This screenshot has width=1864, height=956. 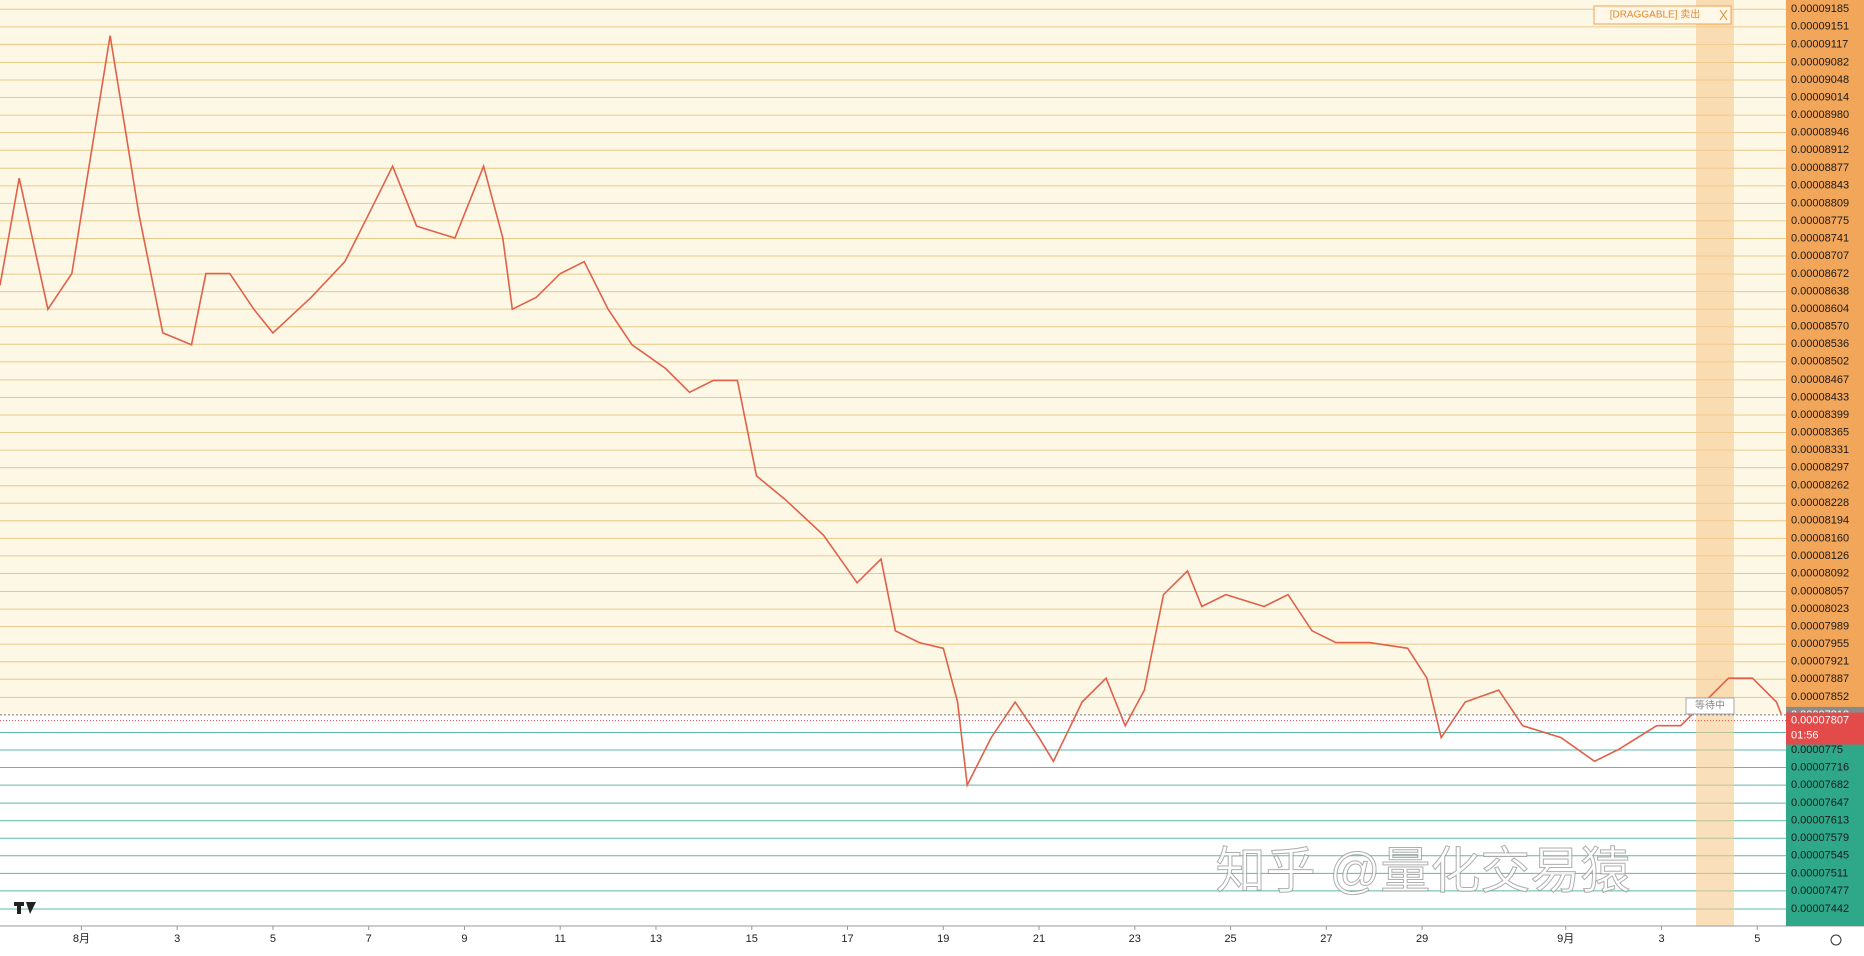 I want to click on x-tick-label: 25, so click(x=1230, y=939).